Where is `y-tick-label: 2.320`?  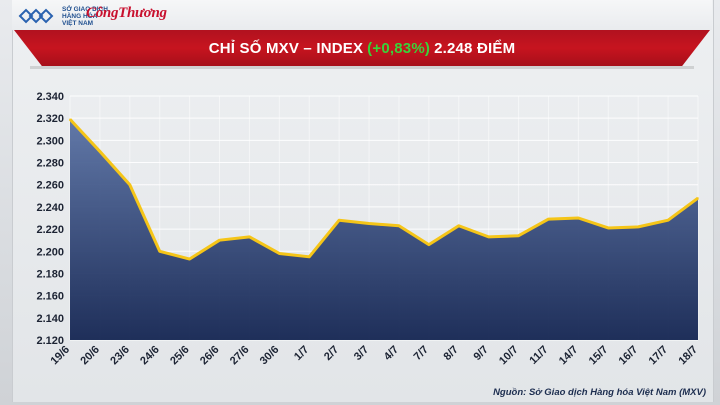
y-tick-label: 2.320 is located at coordinates (50, 119).